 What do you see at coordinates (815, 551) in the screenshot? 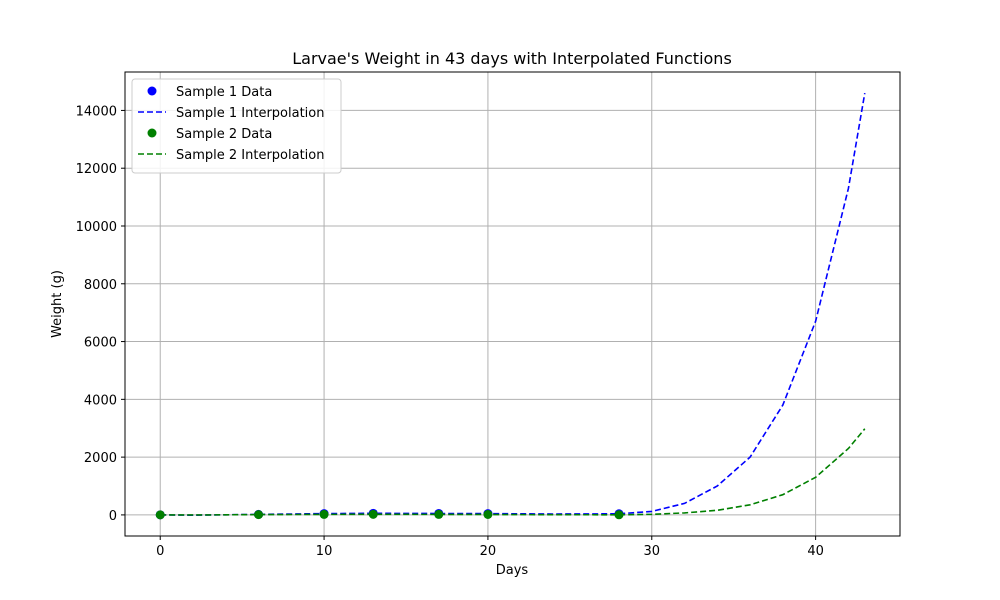
I see `x-tick-label: 40` at bounding box center [815, 551].